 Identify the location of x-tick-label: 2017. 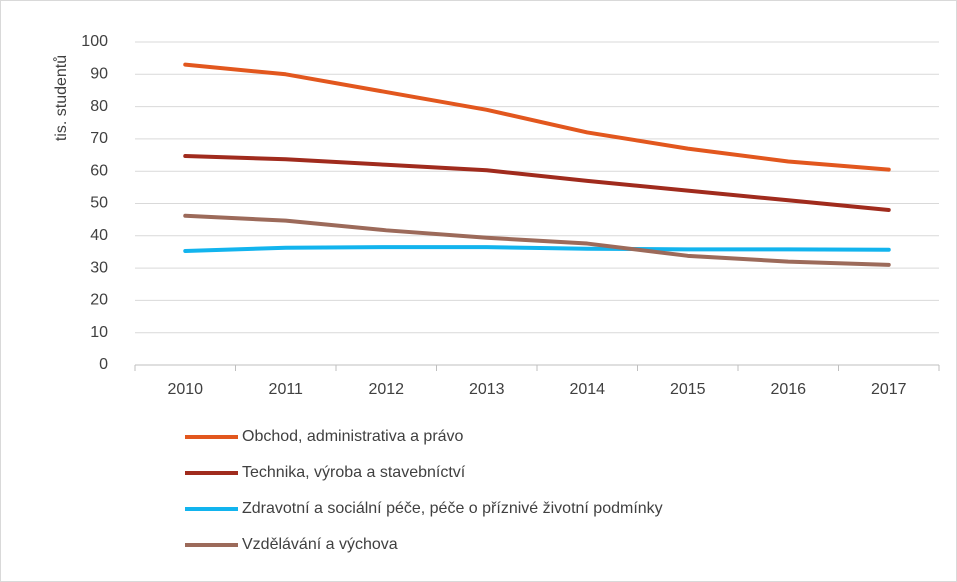
(889, 389).